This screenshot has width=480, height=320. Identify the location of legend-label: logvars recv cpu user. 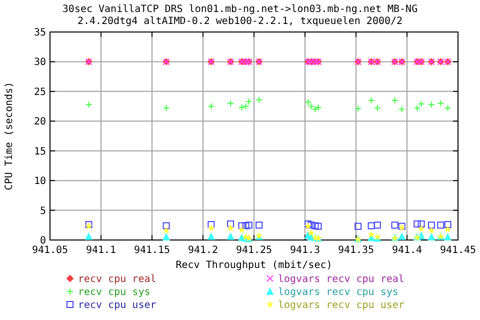
(341, 305).